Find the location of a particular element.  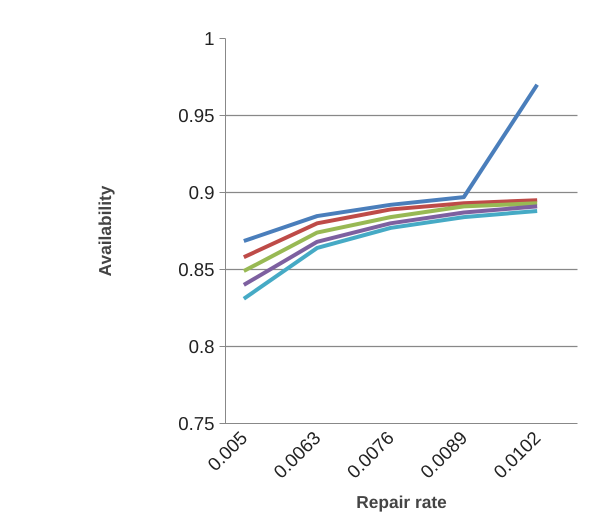

y-tick-label: 0.75 is located at coordinates (196, 423).